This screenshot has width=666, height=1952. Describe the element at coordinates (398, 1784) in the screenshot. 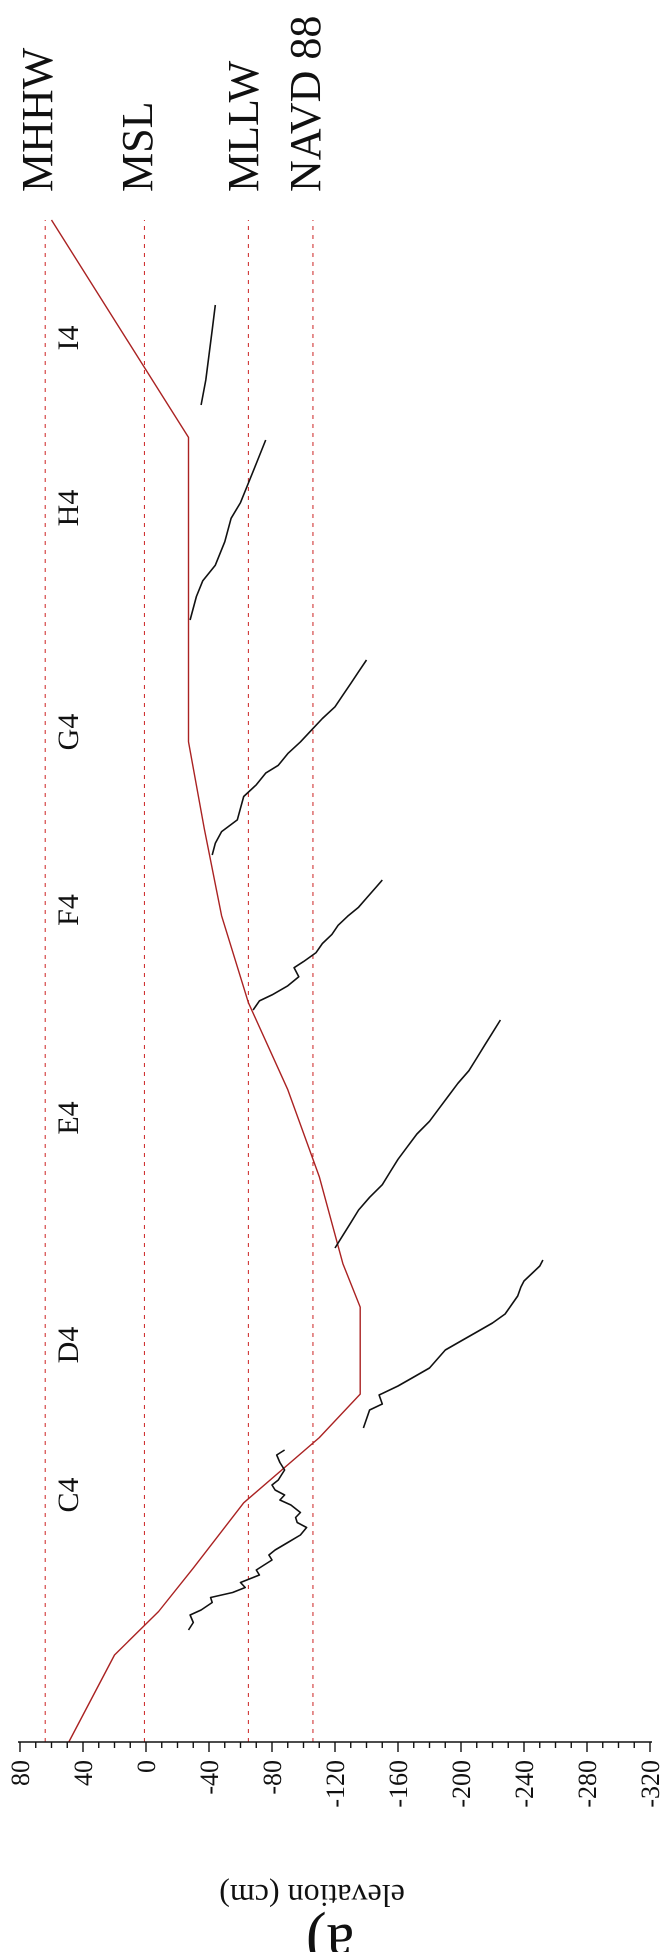

I see `x-tick-label: -160` at that location.